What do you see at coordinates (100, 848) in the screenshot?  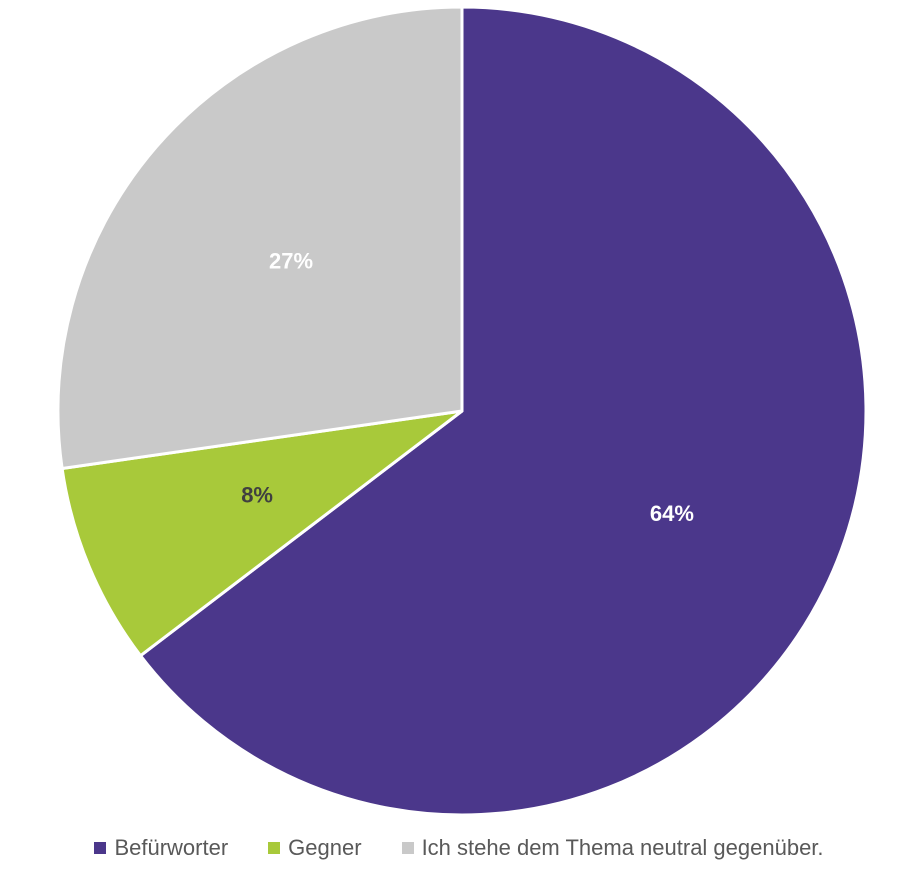 I see `legend-swatch-befurworter` at bounding box center [100, 848].